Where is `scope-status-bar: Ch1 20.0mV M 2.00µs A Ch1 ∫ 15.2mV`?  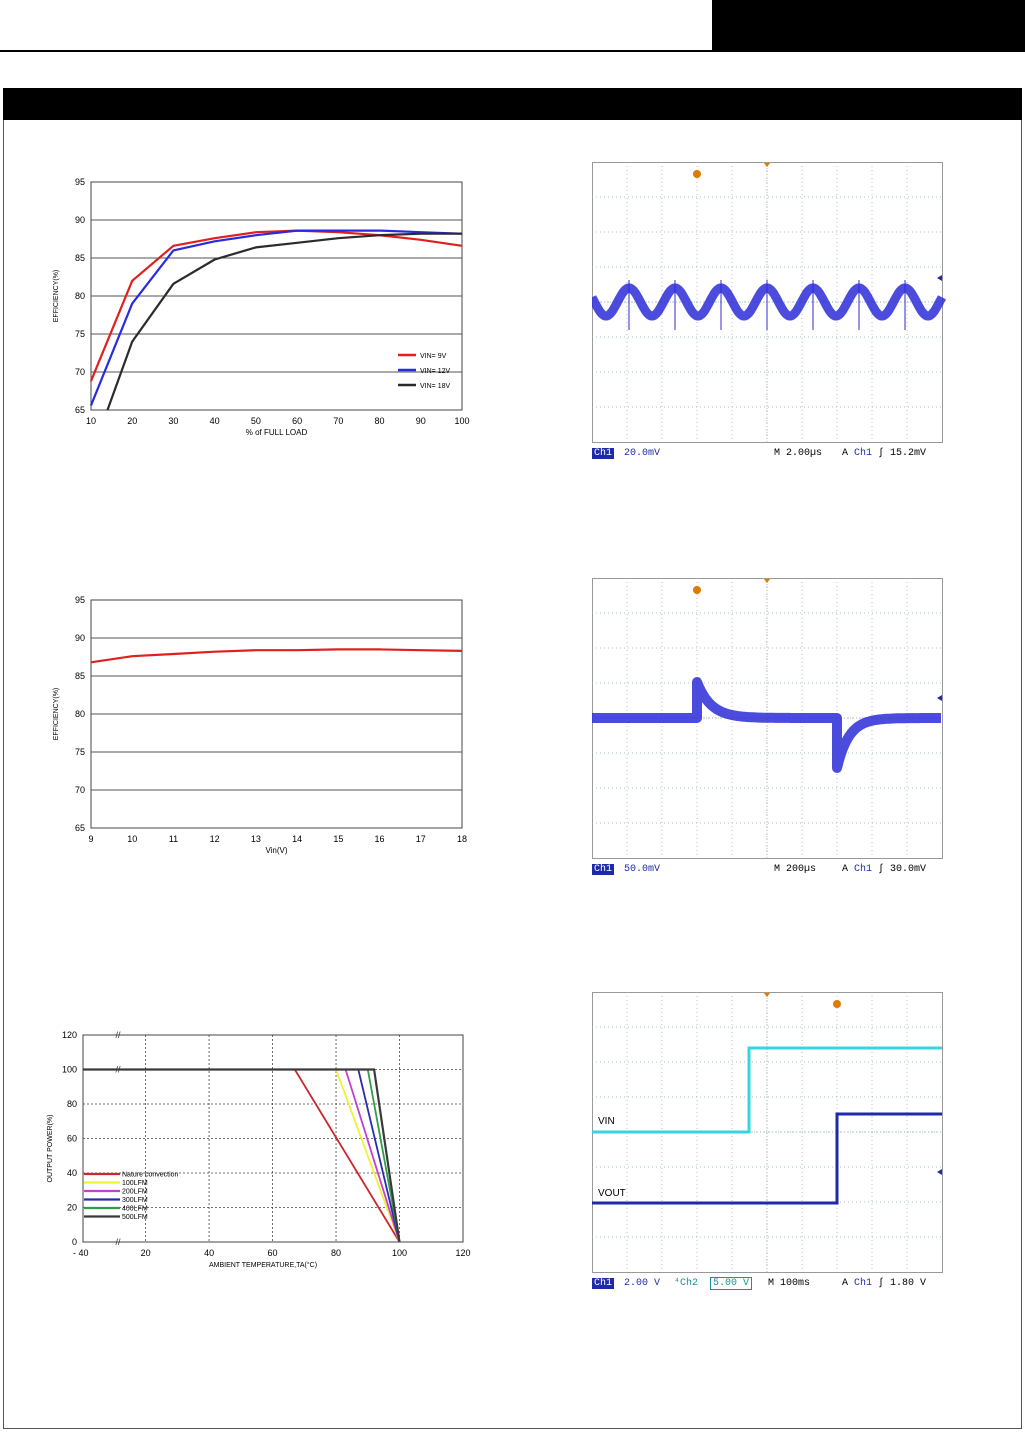
scope-status-bar: Ch1 20.0mV M 2.00µs A Ch1 ∫ 15.2mV is located at coordinates (769, 453).